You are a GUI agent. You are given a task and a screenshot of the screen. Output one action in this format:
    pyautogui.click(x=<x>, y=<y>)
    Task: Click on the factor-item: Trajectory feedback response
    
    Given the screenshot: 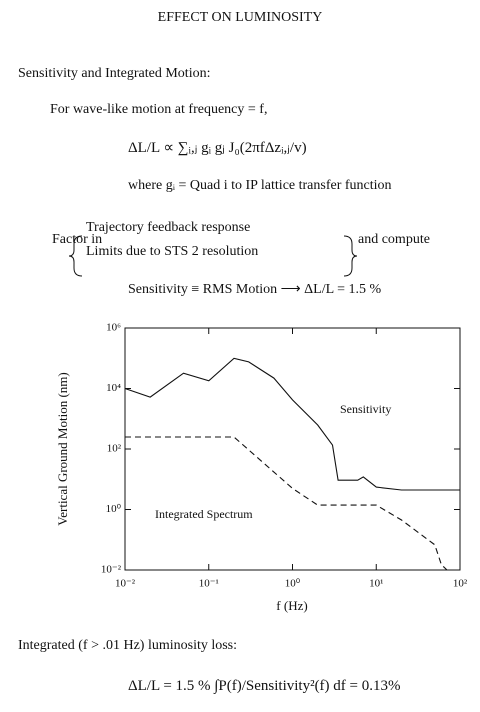 What is the action you would take?
    pyautogui.click(x=168, y=227)
    